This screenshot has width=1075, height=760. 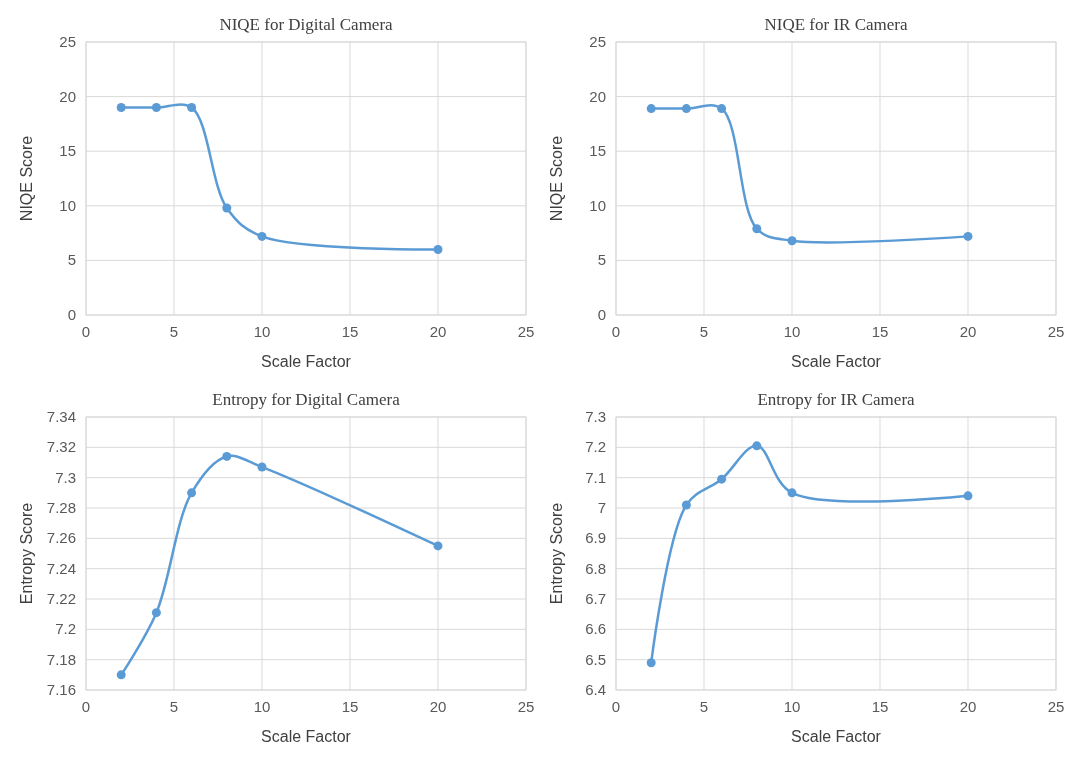 What do you see at coordinates (595, 477) in the screenshot?
I see `y-tick-label: 7.1` at bounding box center [595, 477].